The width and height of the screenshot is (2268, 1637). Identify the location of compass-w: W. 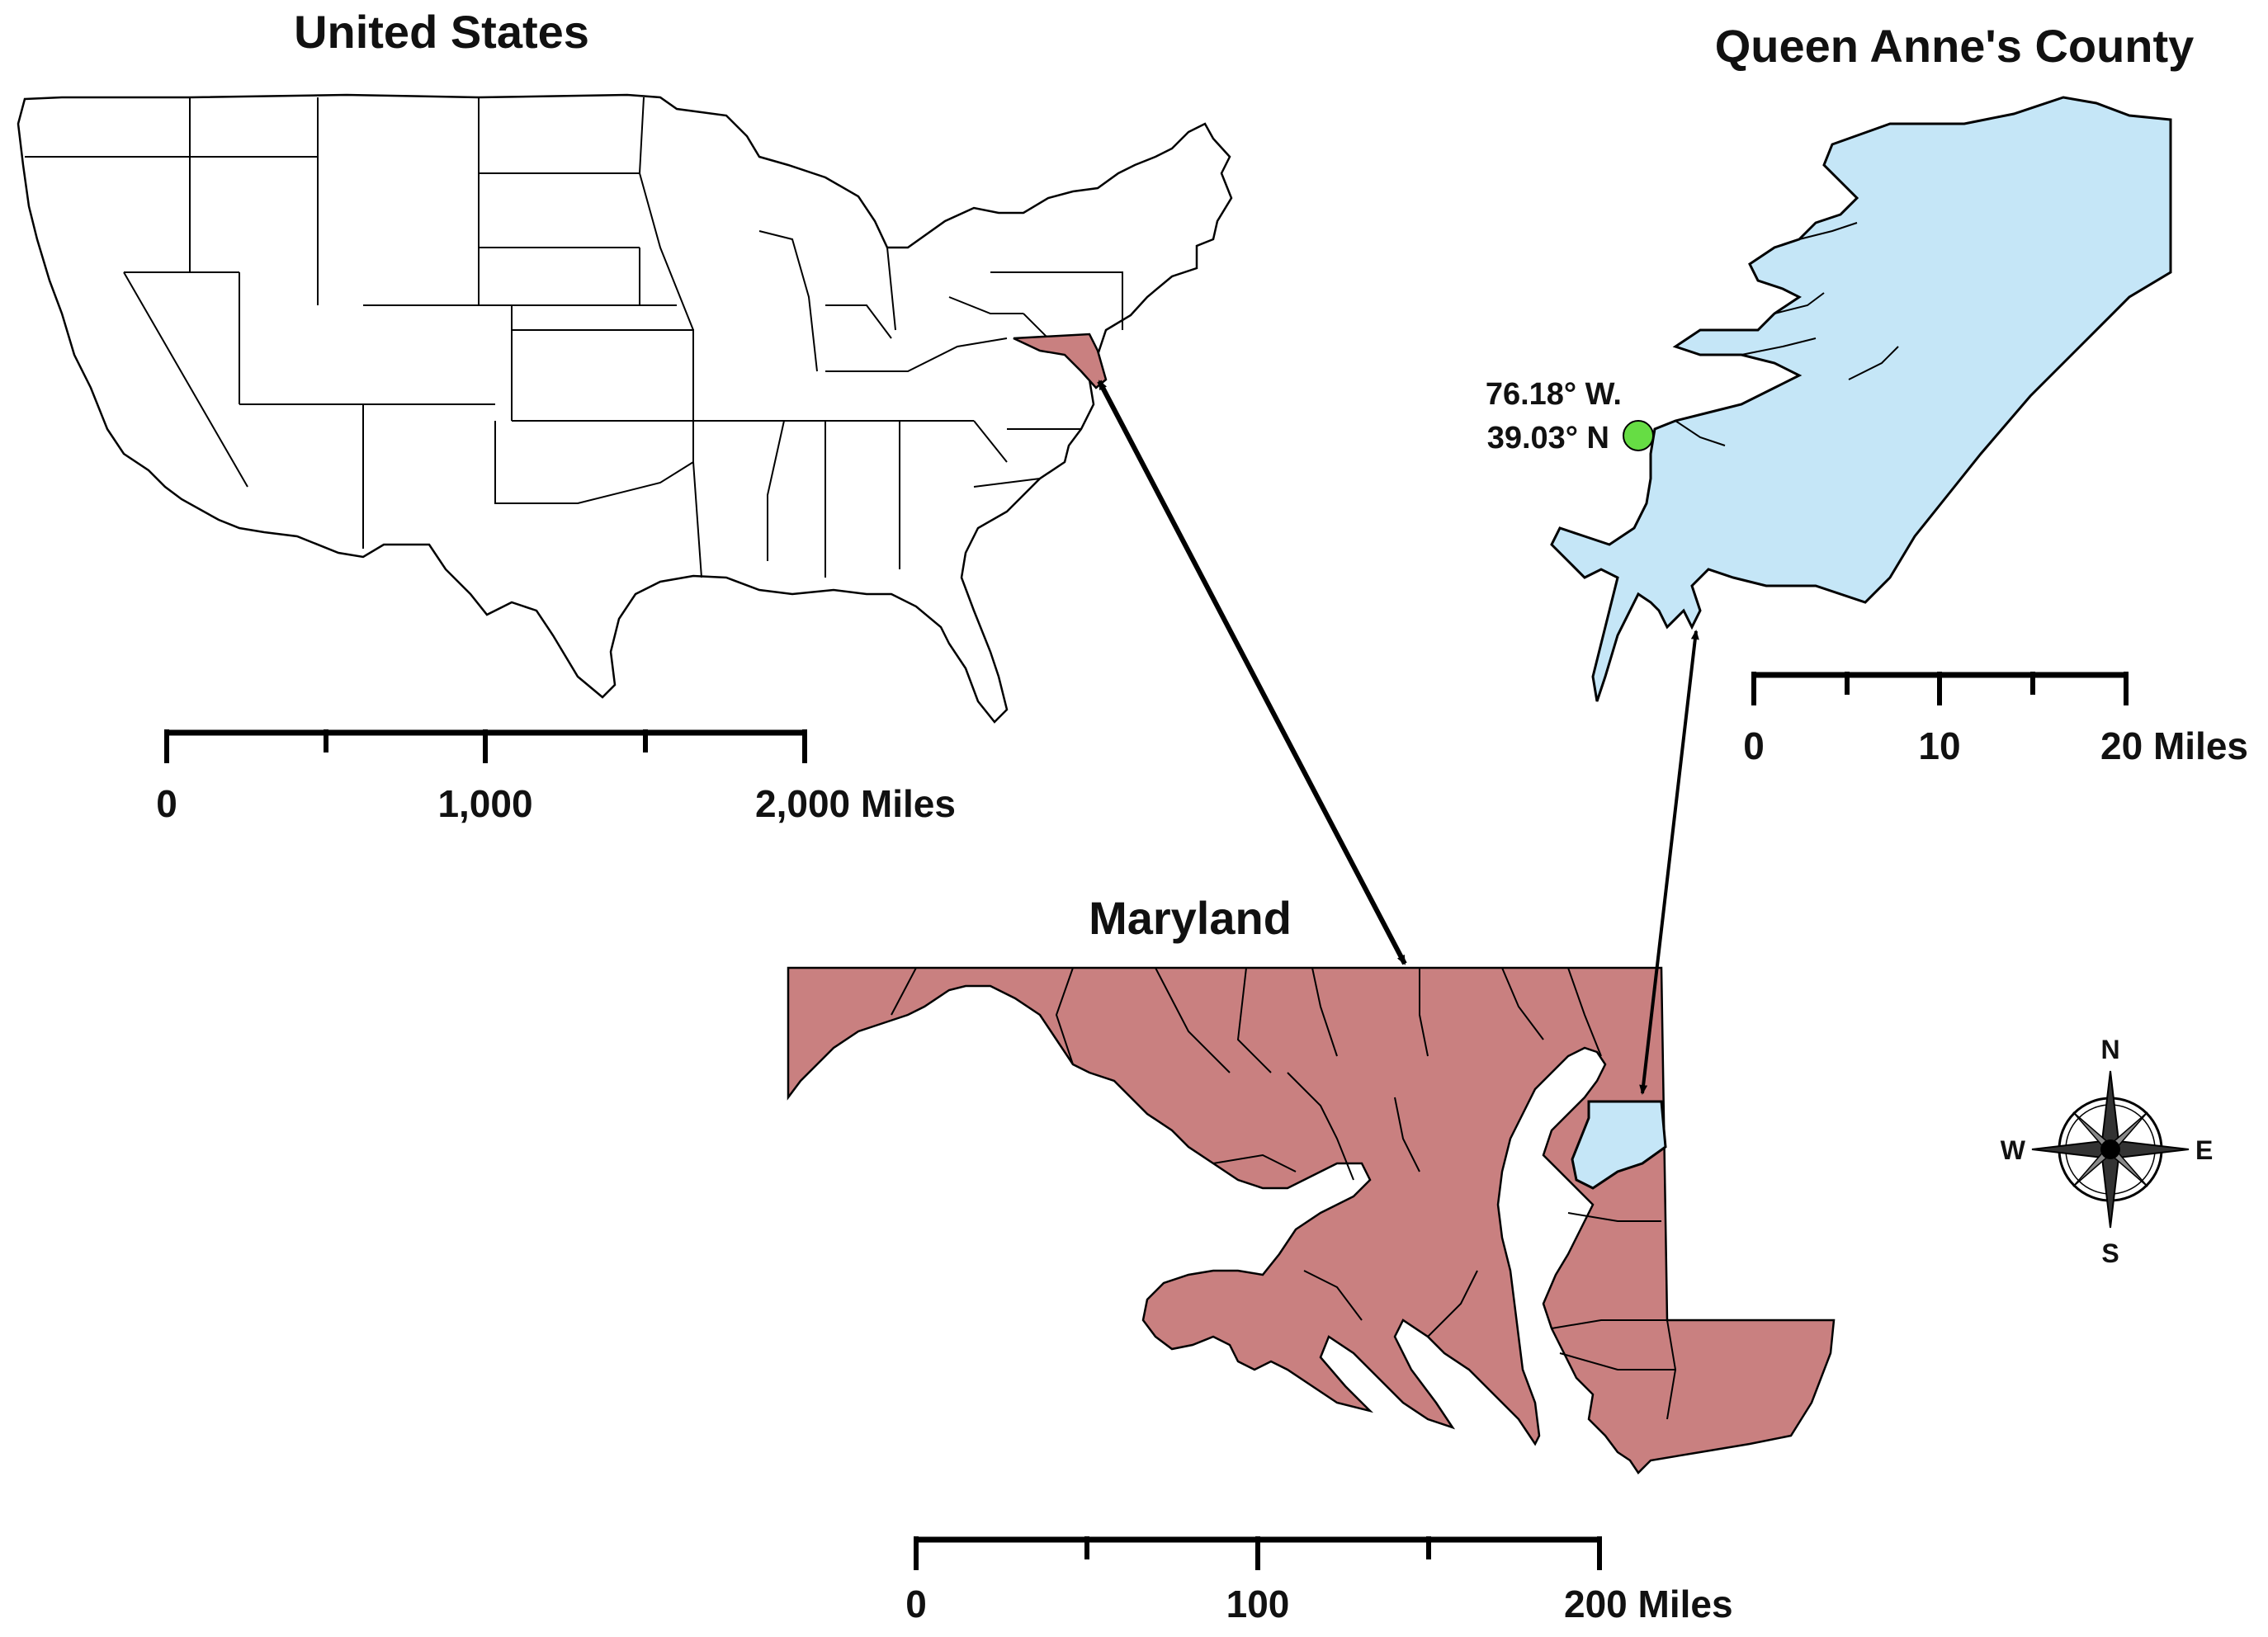
(2013, 1150).